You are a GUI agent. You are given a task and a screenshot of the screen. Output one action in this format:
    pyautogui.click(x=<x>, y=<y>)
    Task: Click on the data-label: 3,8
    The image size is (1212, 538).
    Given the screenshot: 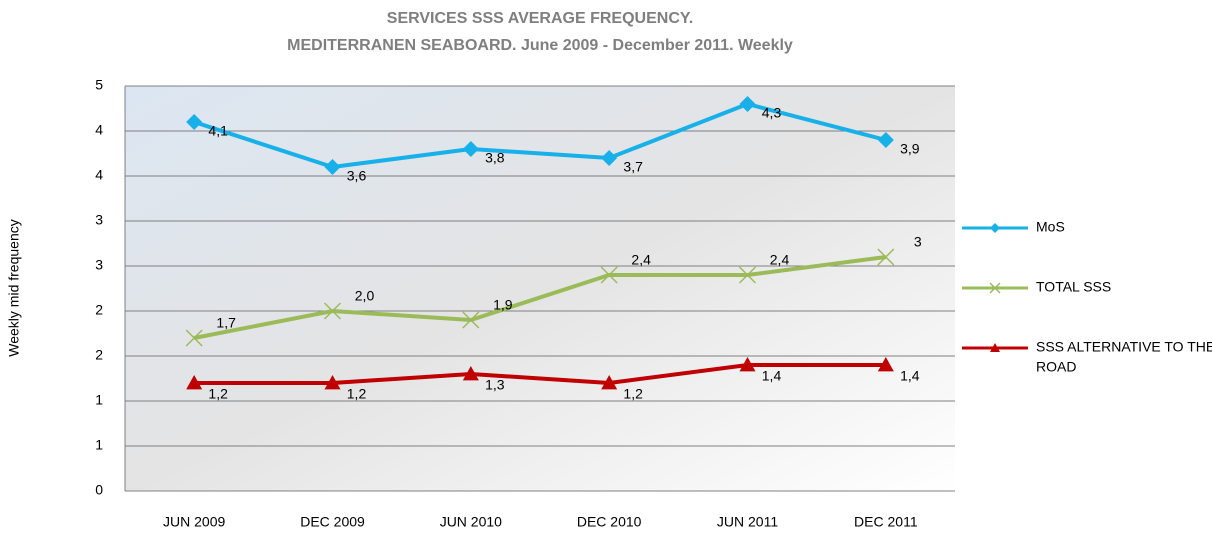 What is the action you would take?
    pyautogui.click(x=495, y=158)
    